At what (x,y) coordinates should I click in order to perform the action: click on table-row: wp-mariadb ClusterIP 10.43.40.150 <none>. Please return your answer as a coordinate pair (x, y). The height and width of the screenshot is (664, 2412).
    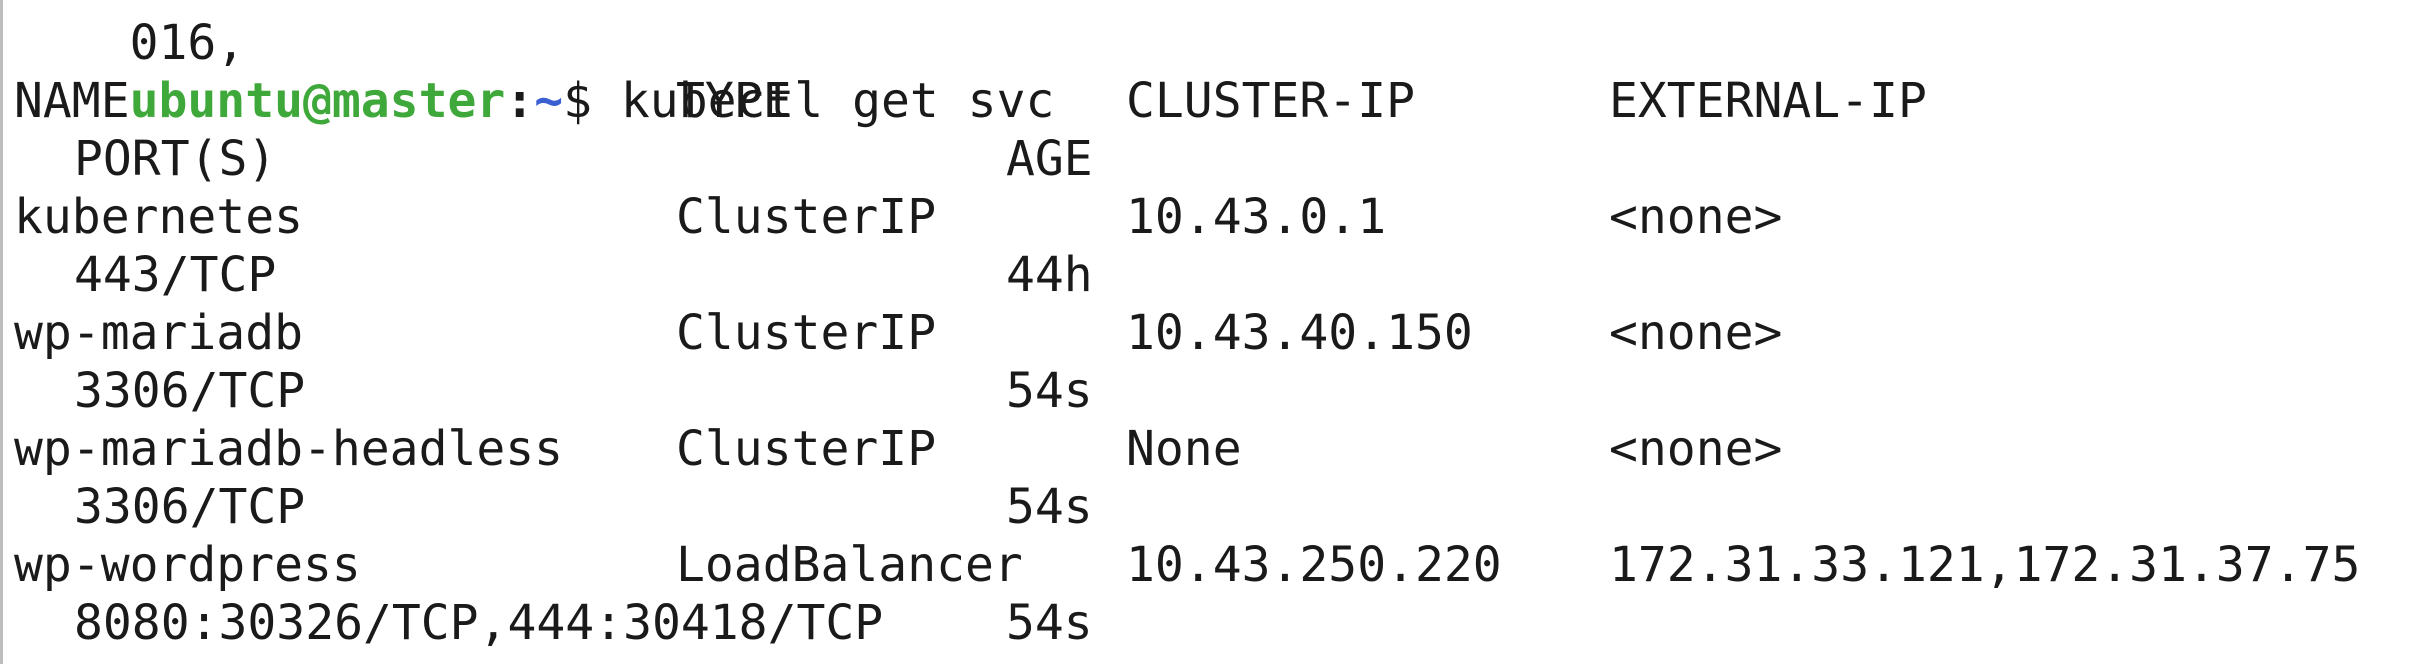
    Looking at the image, I should click on (1209, 333).